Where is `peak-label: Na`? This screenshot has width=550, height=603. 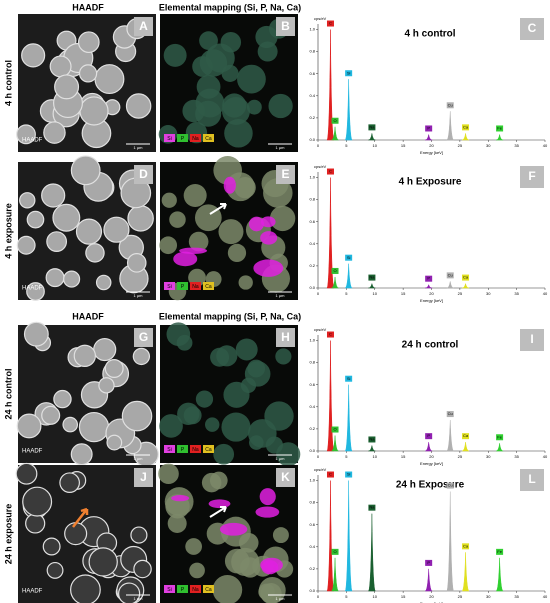 peak-label: Na is located at coordinates (372, 507).